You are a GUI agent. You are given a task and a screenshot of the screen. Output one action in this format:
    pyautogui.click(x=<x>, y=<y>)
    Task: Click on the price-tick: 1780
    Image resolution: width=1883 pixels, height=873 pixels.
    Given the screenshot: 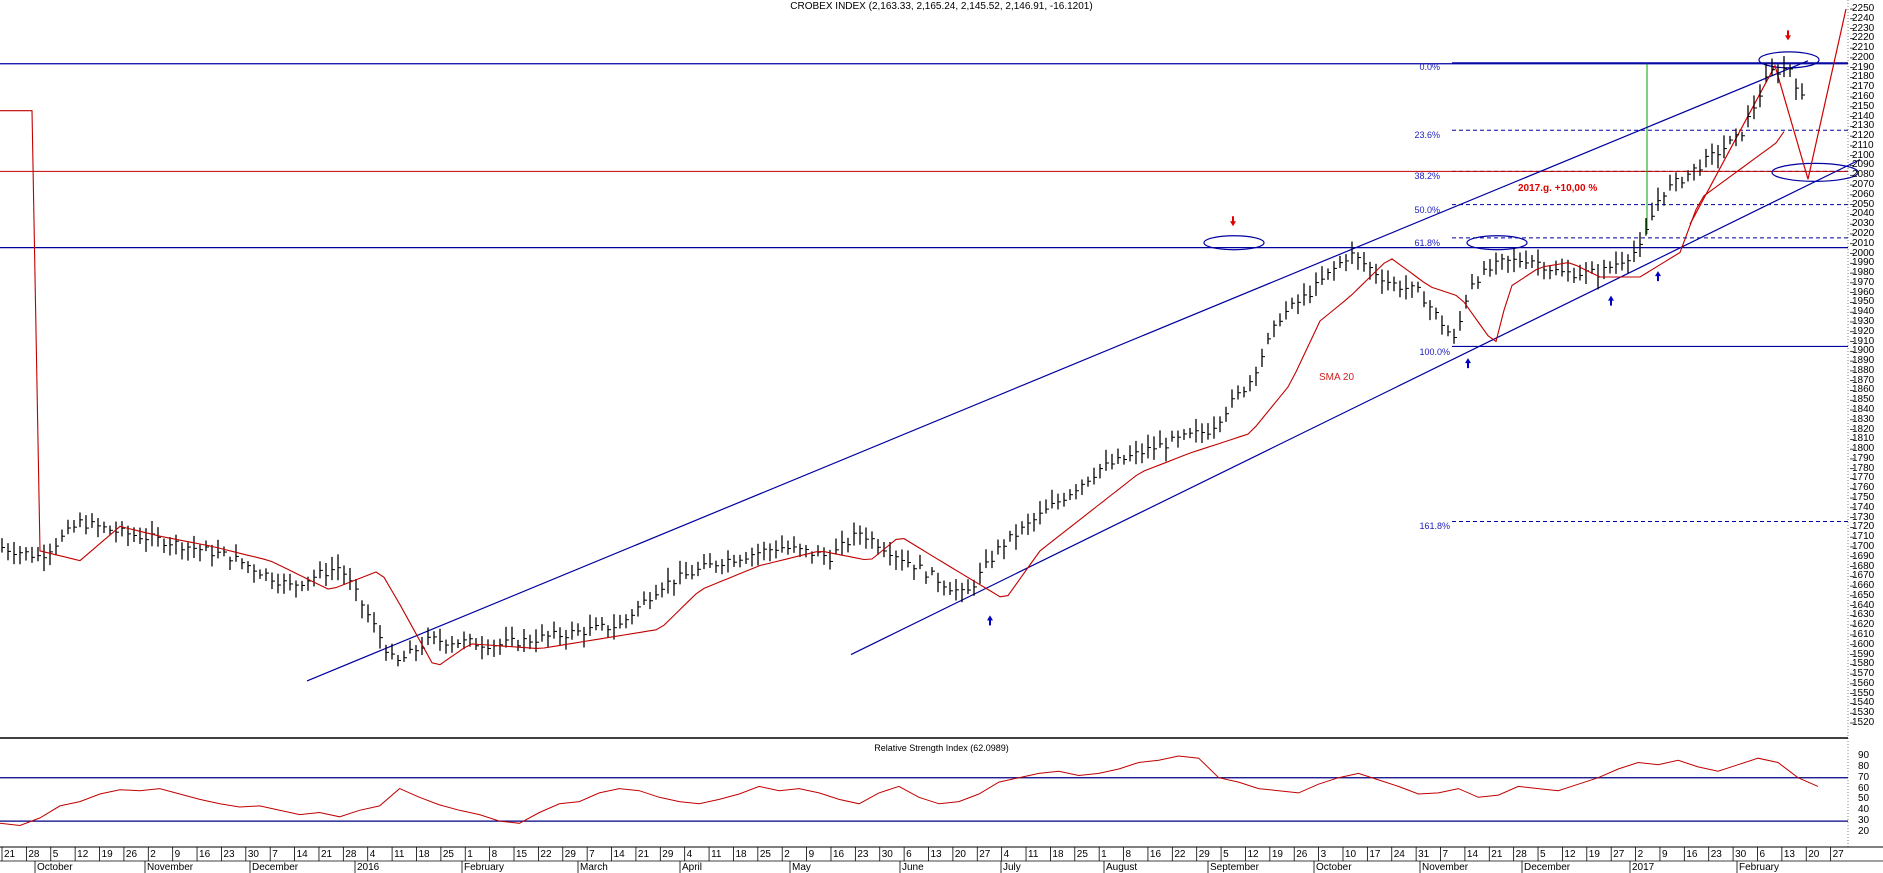 What is the action you would take?
    pyautogui.click(x=1863, y=468)
    